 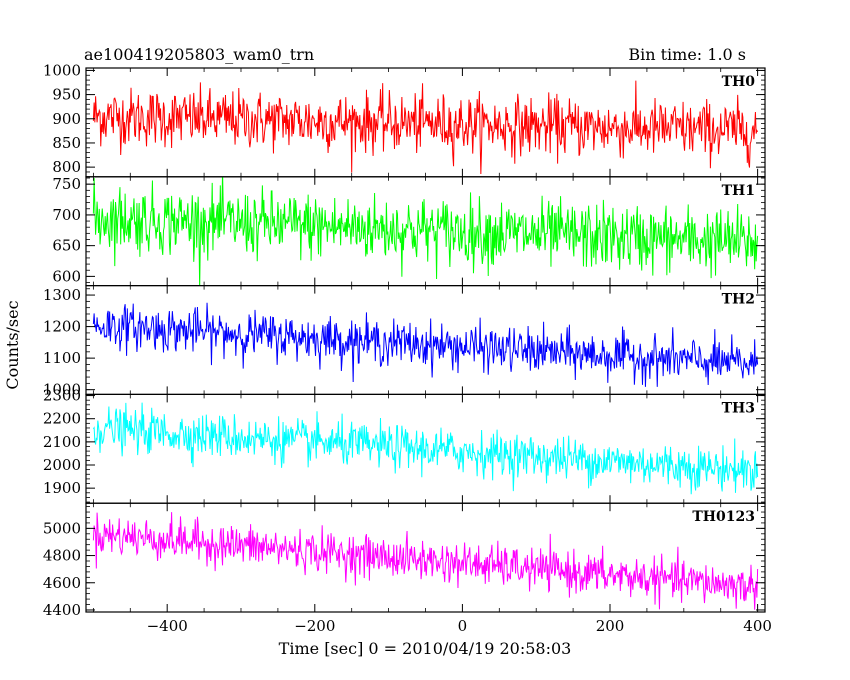 What do you see at coordinates (738, 191) in the screenshot?
I see `panel-label-th1: TH1` at bounding box center [738, 191].